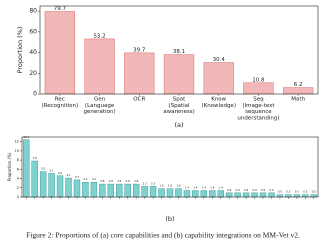 The image size is (326, 245). Describe the element at coordinates (219, 60) in the screenshot. I see `value-label: 30.4` at that location.